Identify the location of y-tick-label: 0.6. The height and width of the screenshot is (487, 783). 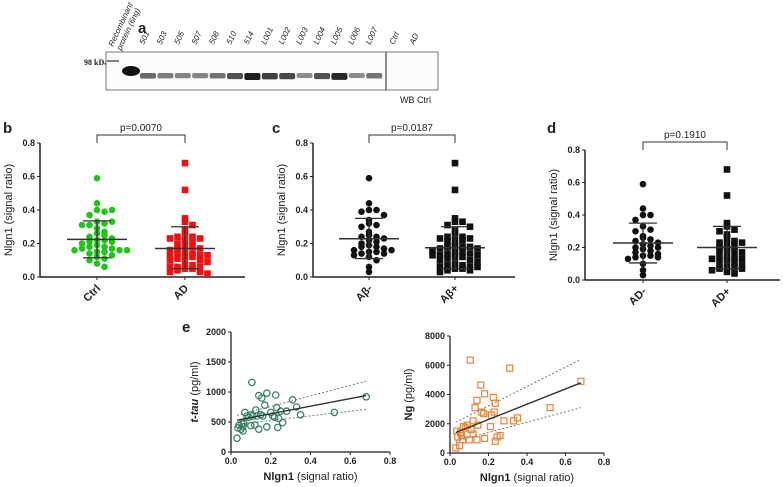
(28, 177).